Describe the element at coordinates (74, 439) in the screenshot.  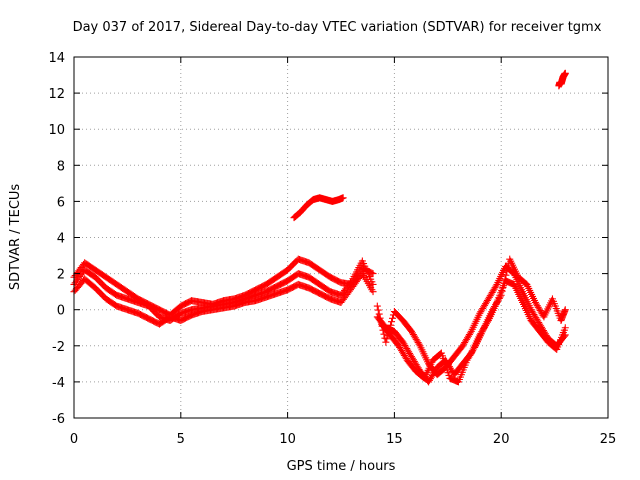
I see `x-tick-label: 0` at that location.